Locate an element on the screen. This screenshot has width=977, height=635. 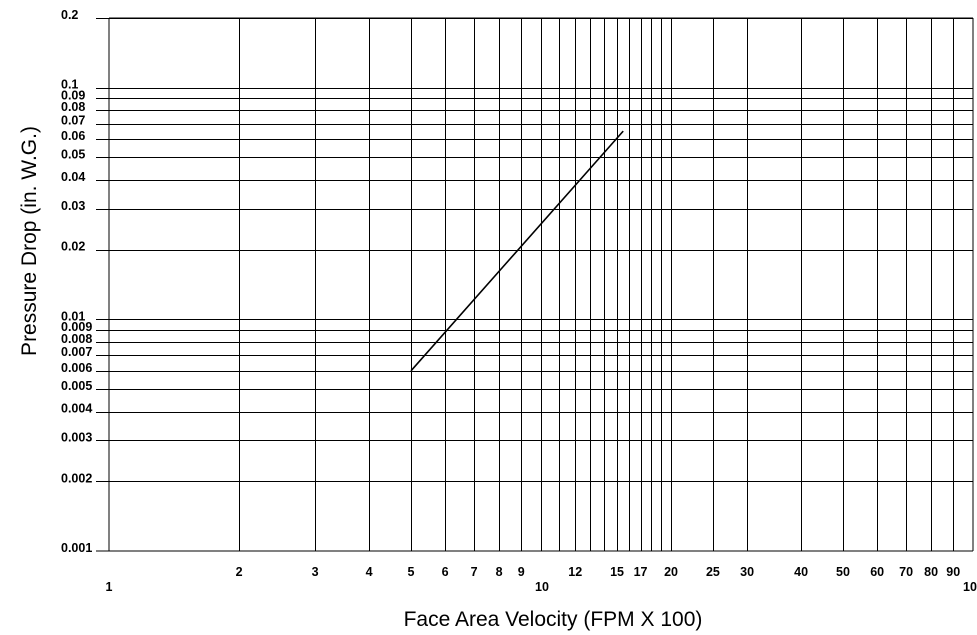
x-tick-label: 90 is located at coordinates (953, 572).